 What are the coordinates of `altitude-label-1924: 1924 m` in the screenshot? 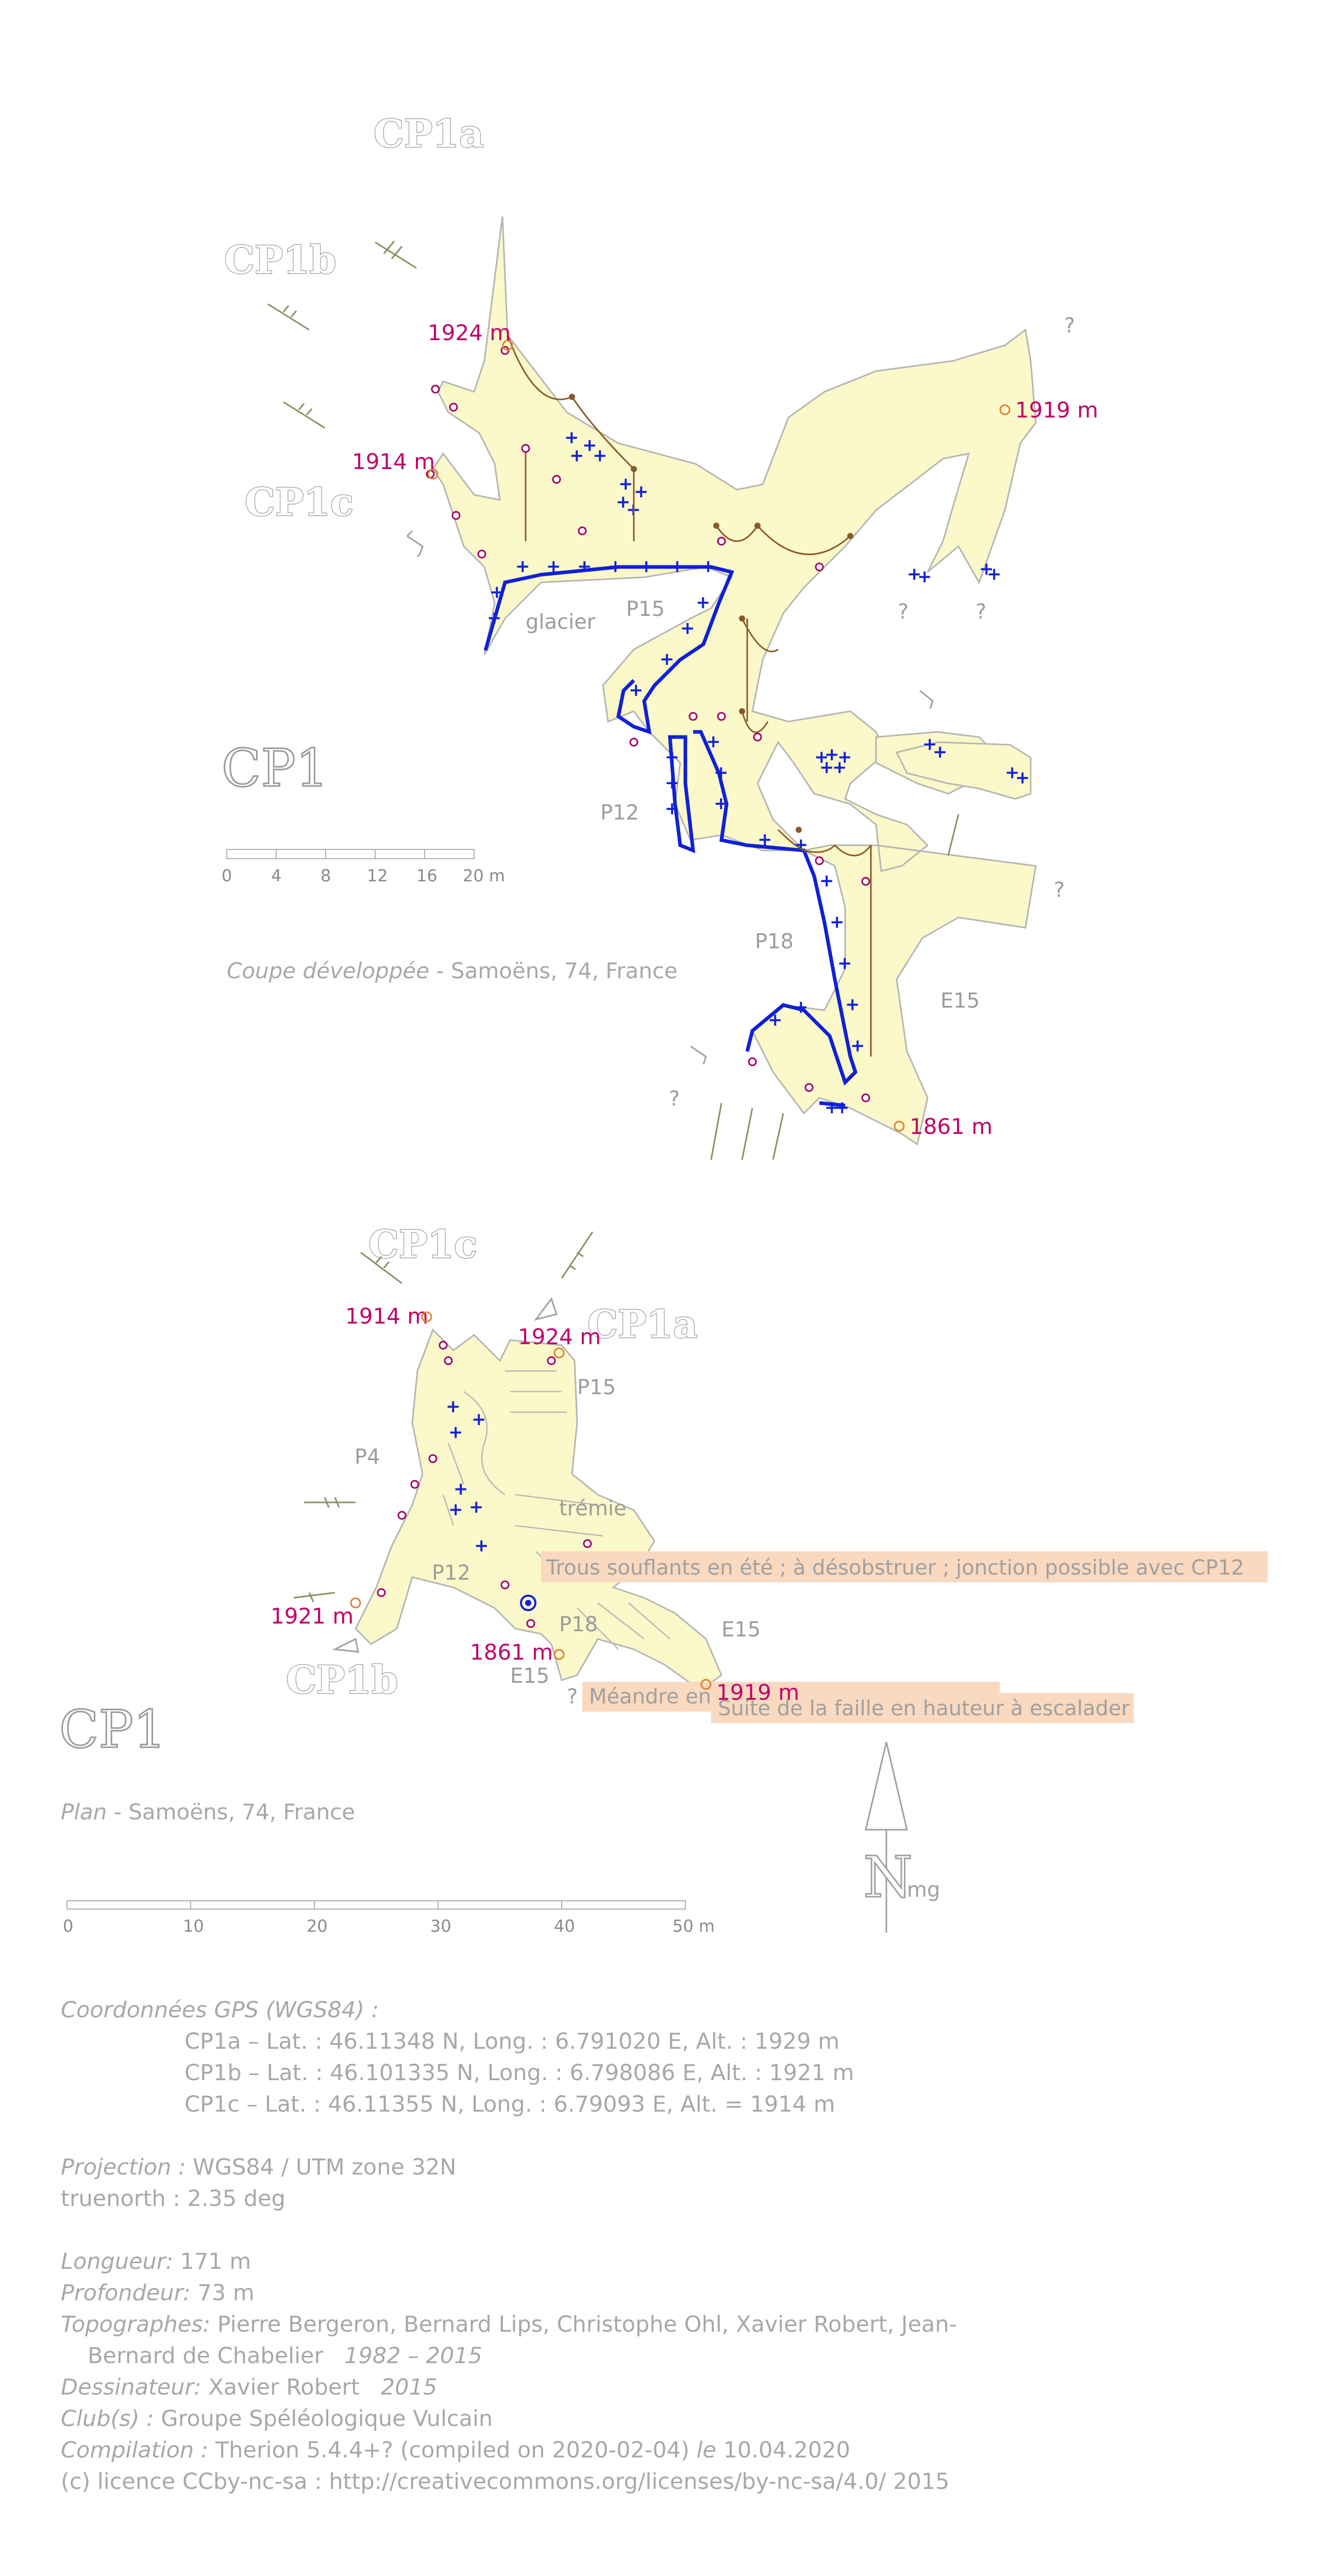 It's located at (469, 332).